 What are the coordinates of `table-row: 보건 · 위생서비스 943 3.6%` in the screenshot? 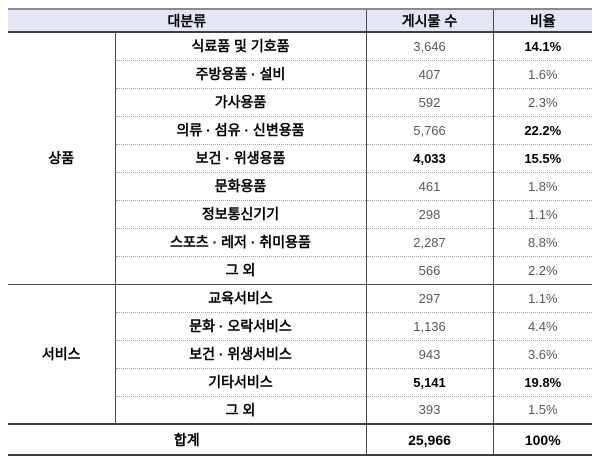 It's located at (300, 353).